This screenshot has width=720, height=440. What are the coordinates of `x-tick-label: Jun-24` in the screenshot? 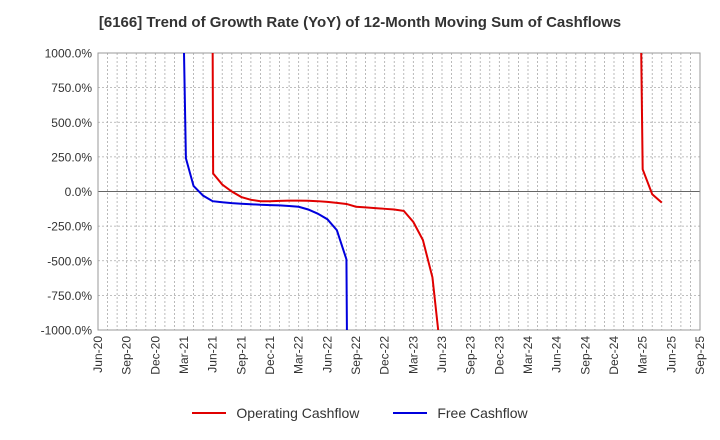 It's located at (557, 354).